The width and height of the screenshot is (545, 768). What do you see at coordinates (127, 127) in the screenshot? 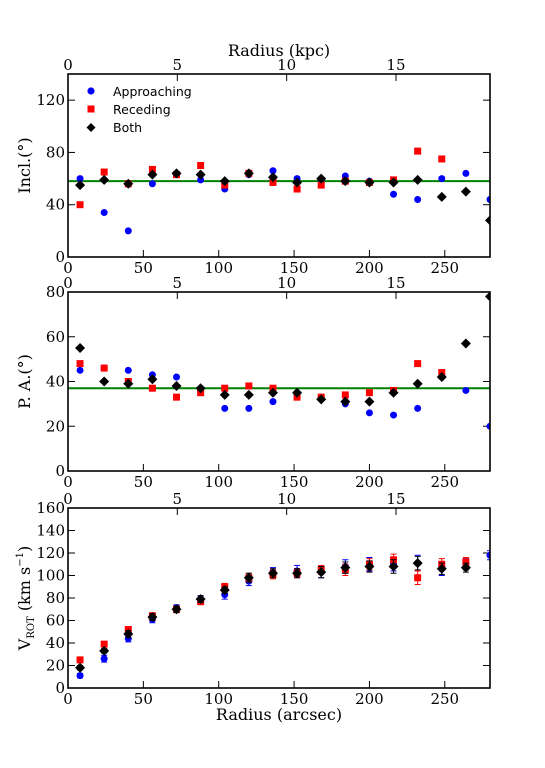
I see `legend-label-both: Both` at bounding box center [127, 127].